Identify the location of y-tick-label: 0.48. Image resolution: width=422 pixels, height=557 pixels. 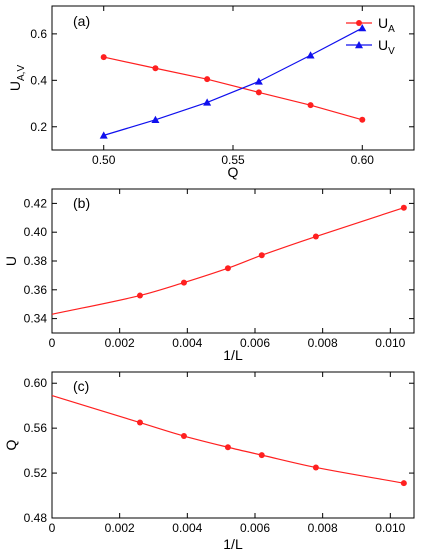
(36, 518).